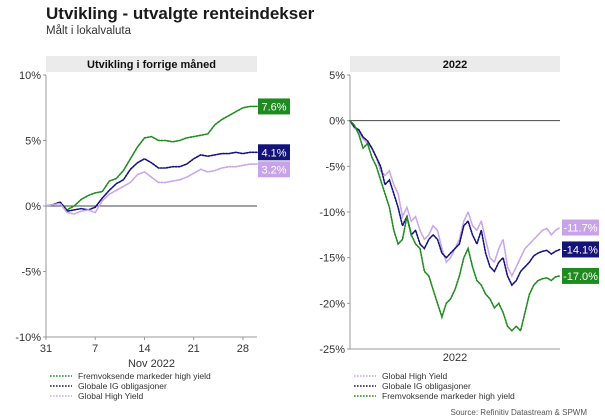 Image resolution: width=605 pixels, height=420 pixels. Describe the element at coordinates (414, 376) in the screenshot. I see `chart2-legend-label-global_high_yield: Global High Yield` at that location.